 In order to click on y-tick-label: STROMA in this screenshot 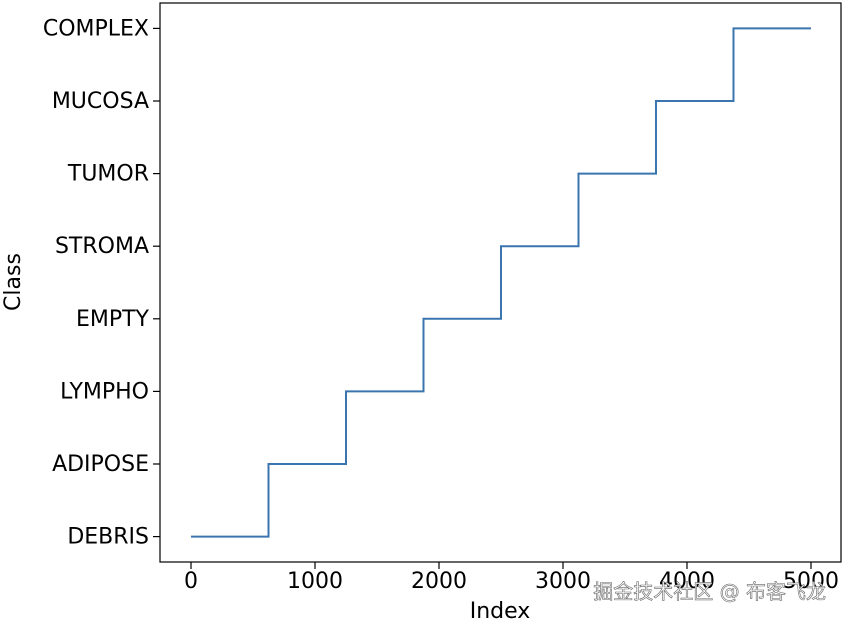, I will do `click(102, 246)`.